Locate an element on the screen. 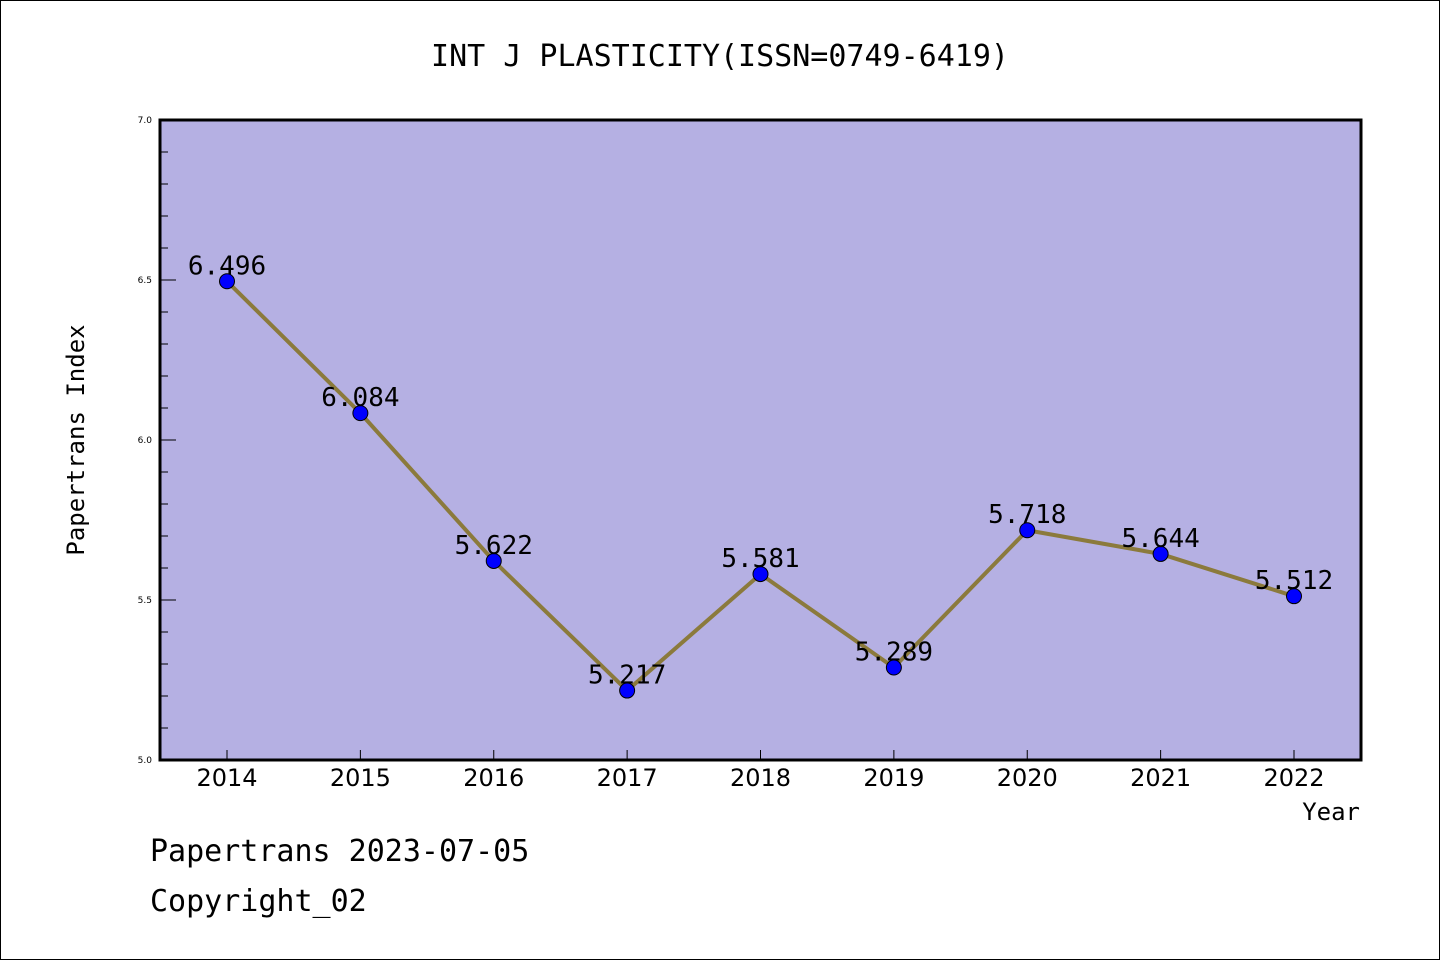 This screenshot has height=960, width=1440. footer-copyright-line: Copyright_02 is located at coordinates (258, 901).